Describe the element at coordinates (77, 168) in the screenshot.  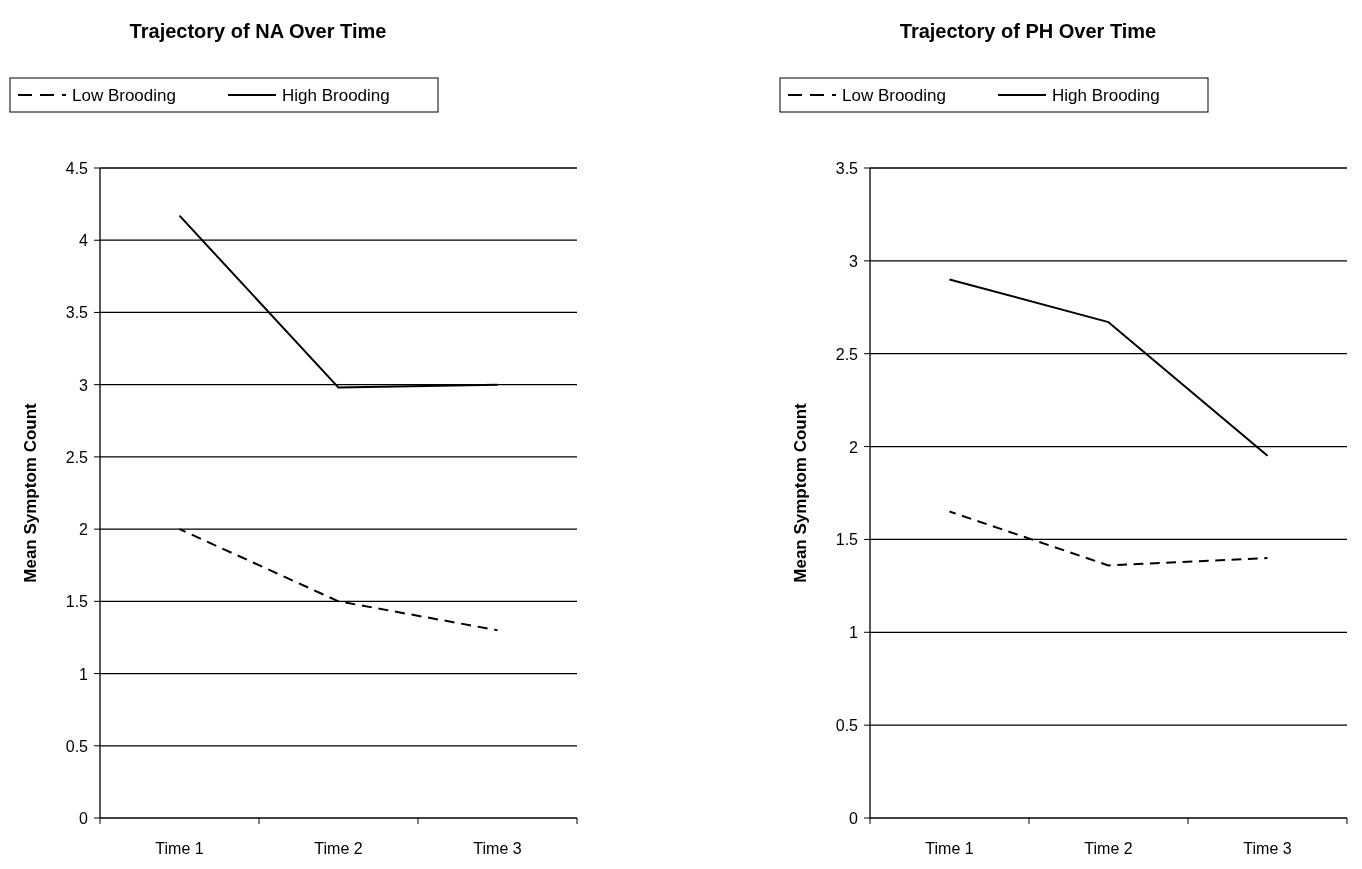
I see `y-tick-label: 4.5` at that location.